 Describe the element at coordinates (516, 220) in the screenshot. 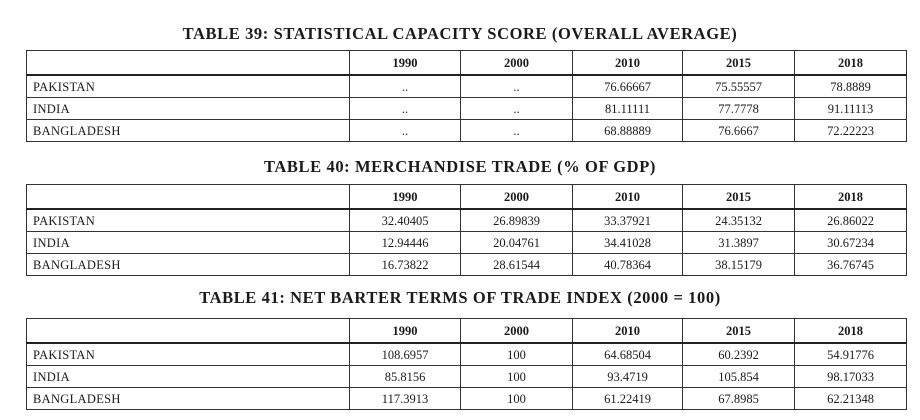

I see `table-cell: 26.89839` at that location.